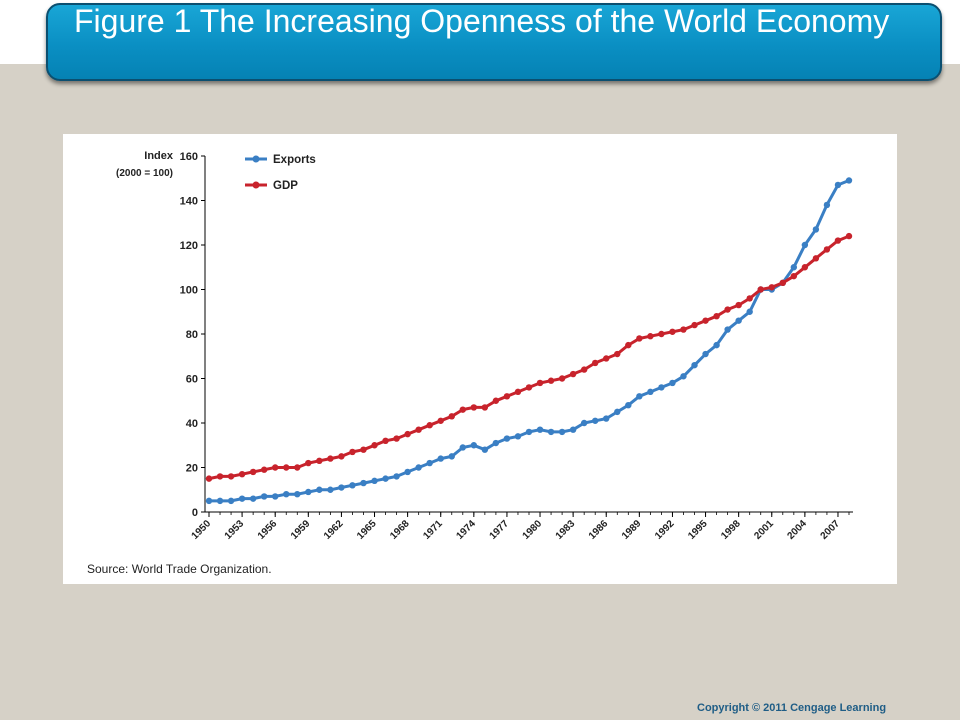 The image size is (960, 720). Describe the element at coordinates (792, 708) in the screenshot. I see `copyright-notice: Copyright © 2011 Cengage Learning` at that location.